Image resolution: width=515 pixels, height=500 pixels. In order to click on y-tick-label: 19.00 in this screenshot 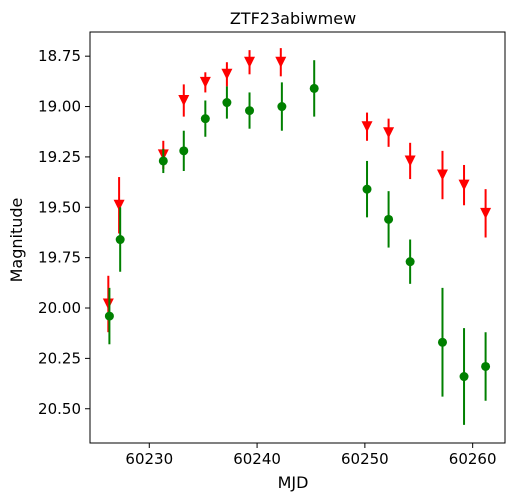, I will do `click(59, 107)`.